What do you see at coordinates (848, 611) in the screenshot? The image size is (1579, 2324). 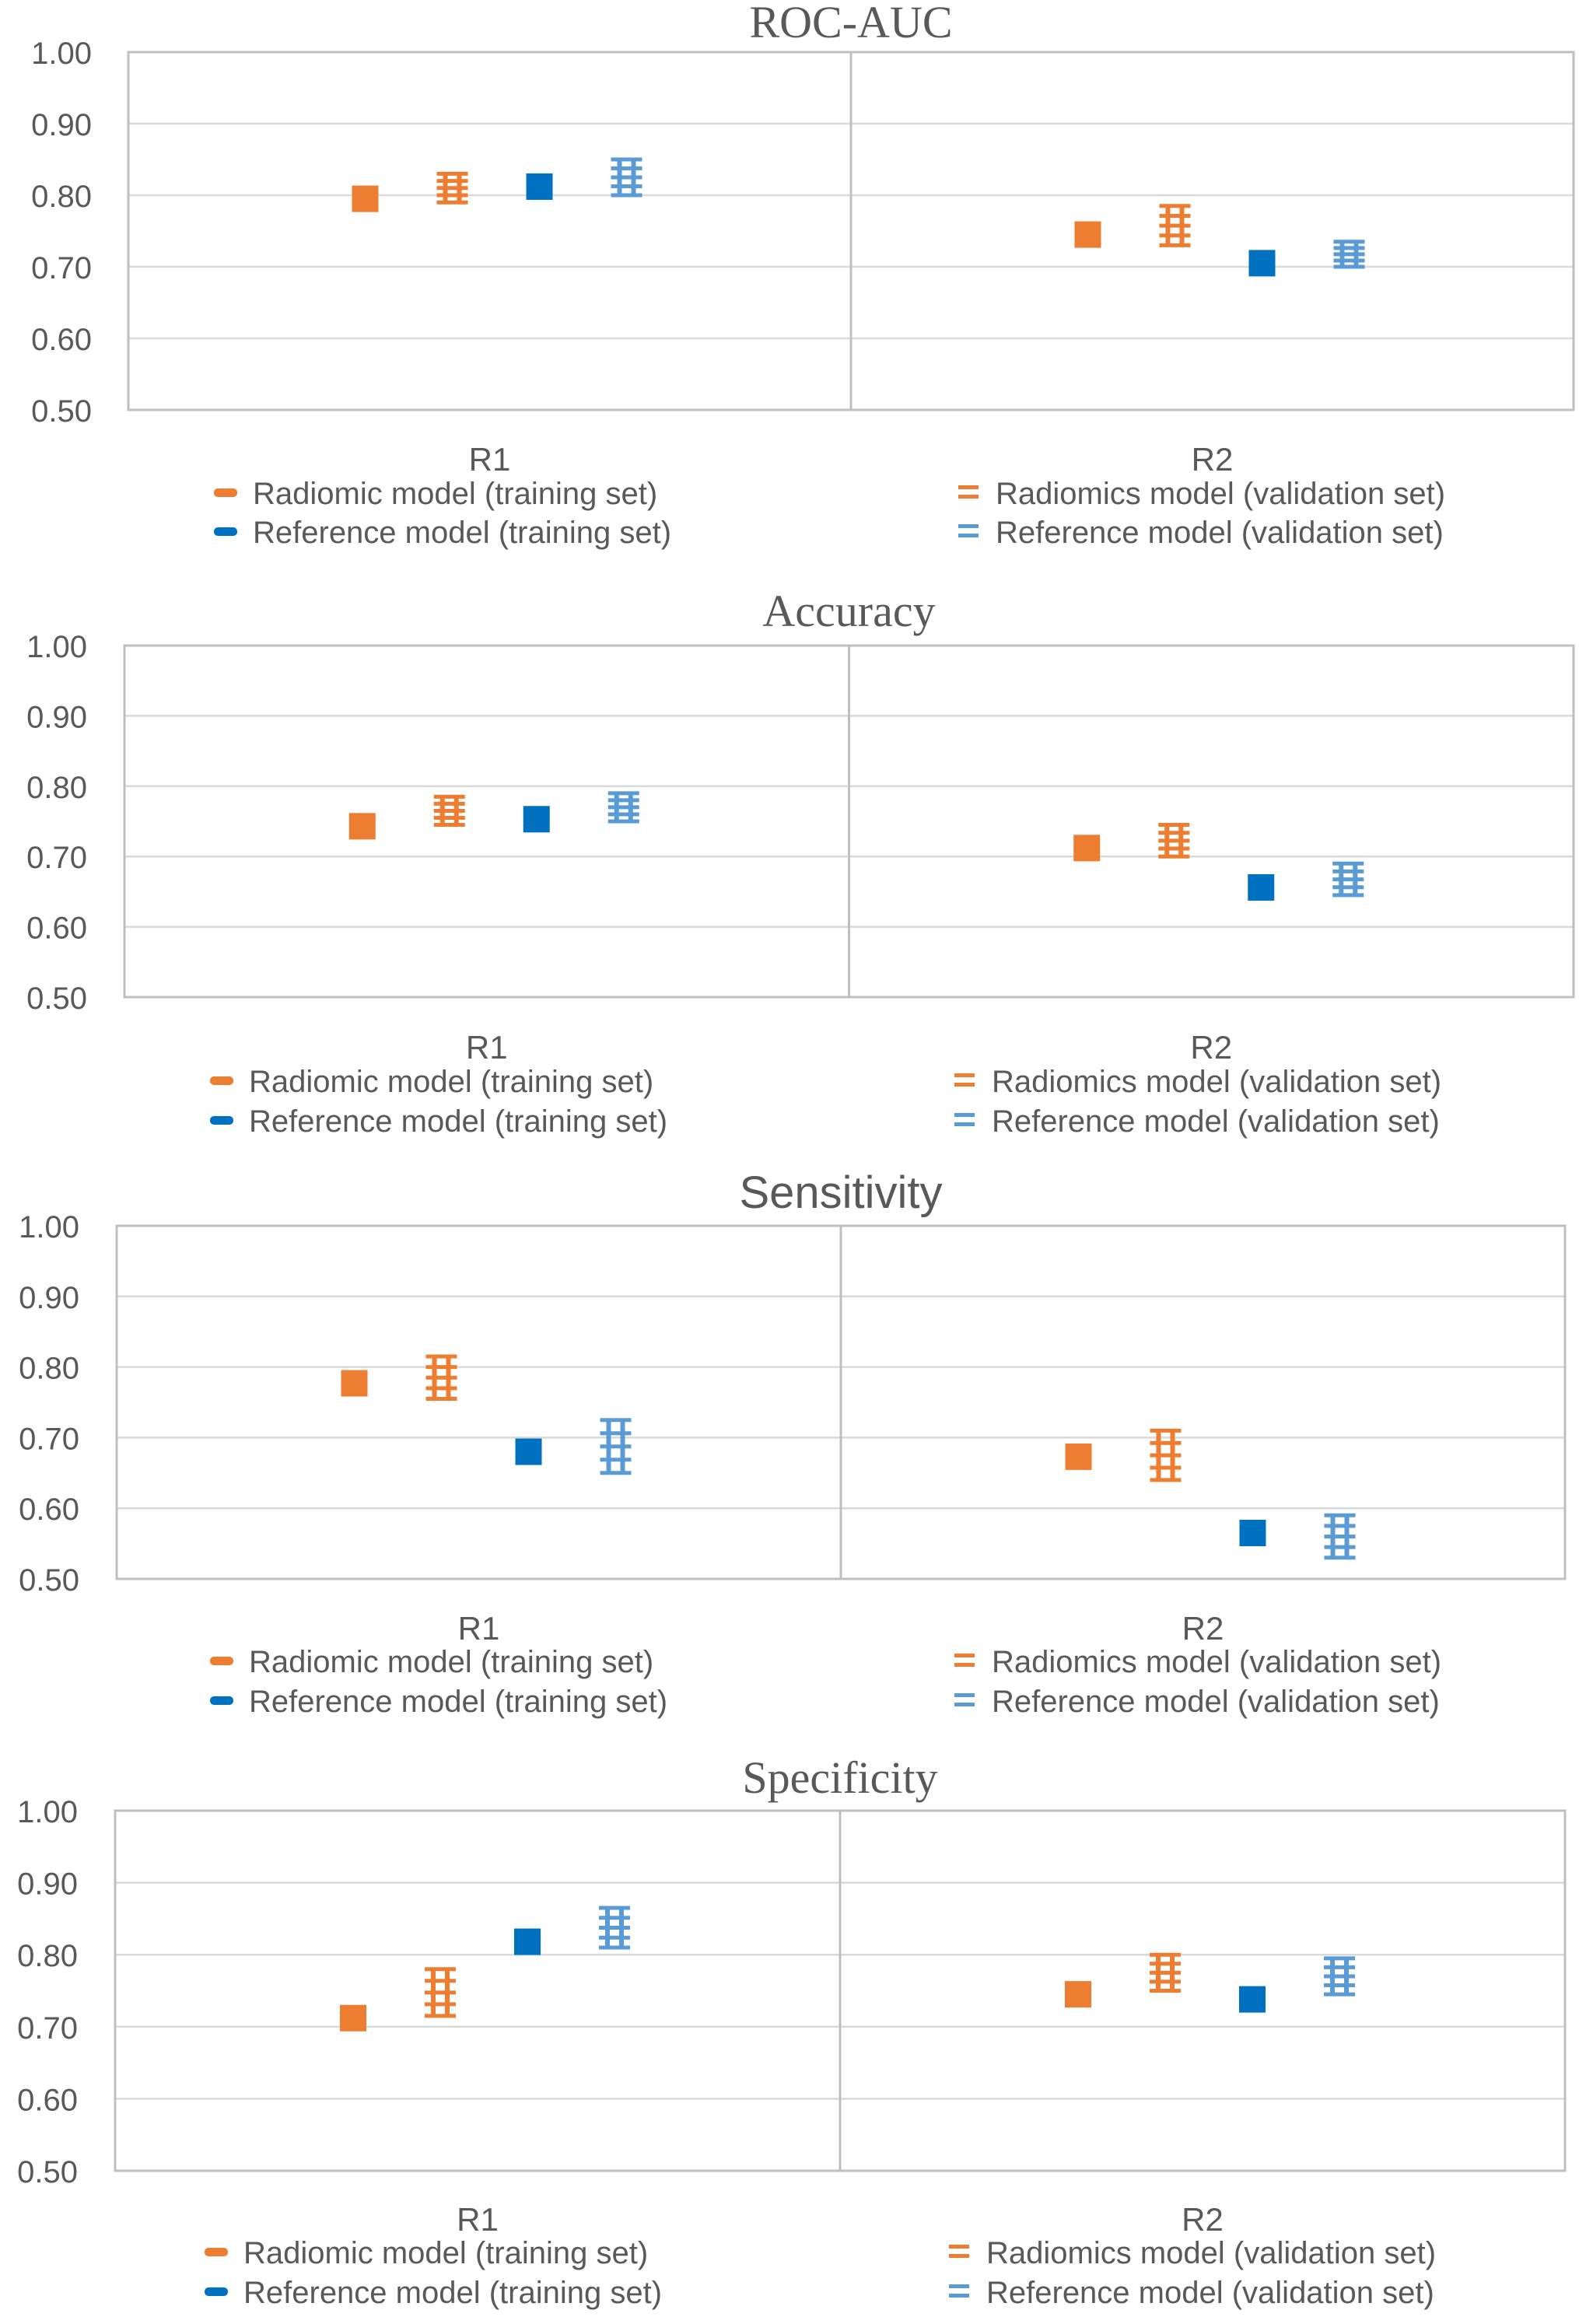 I see `chart-title: Accuracy` at bounding box center [848, 611].